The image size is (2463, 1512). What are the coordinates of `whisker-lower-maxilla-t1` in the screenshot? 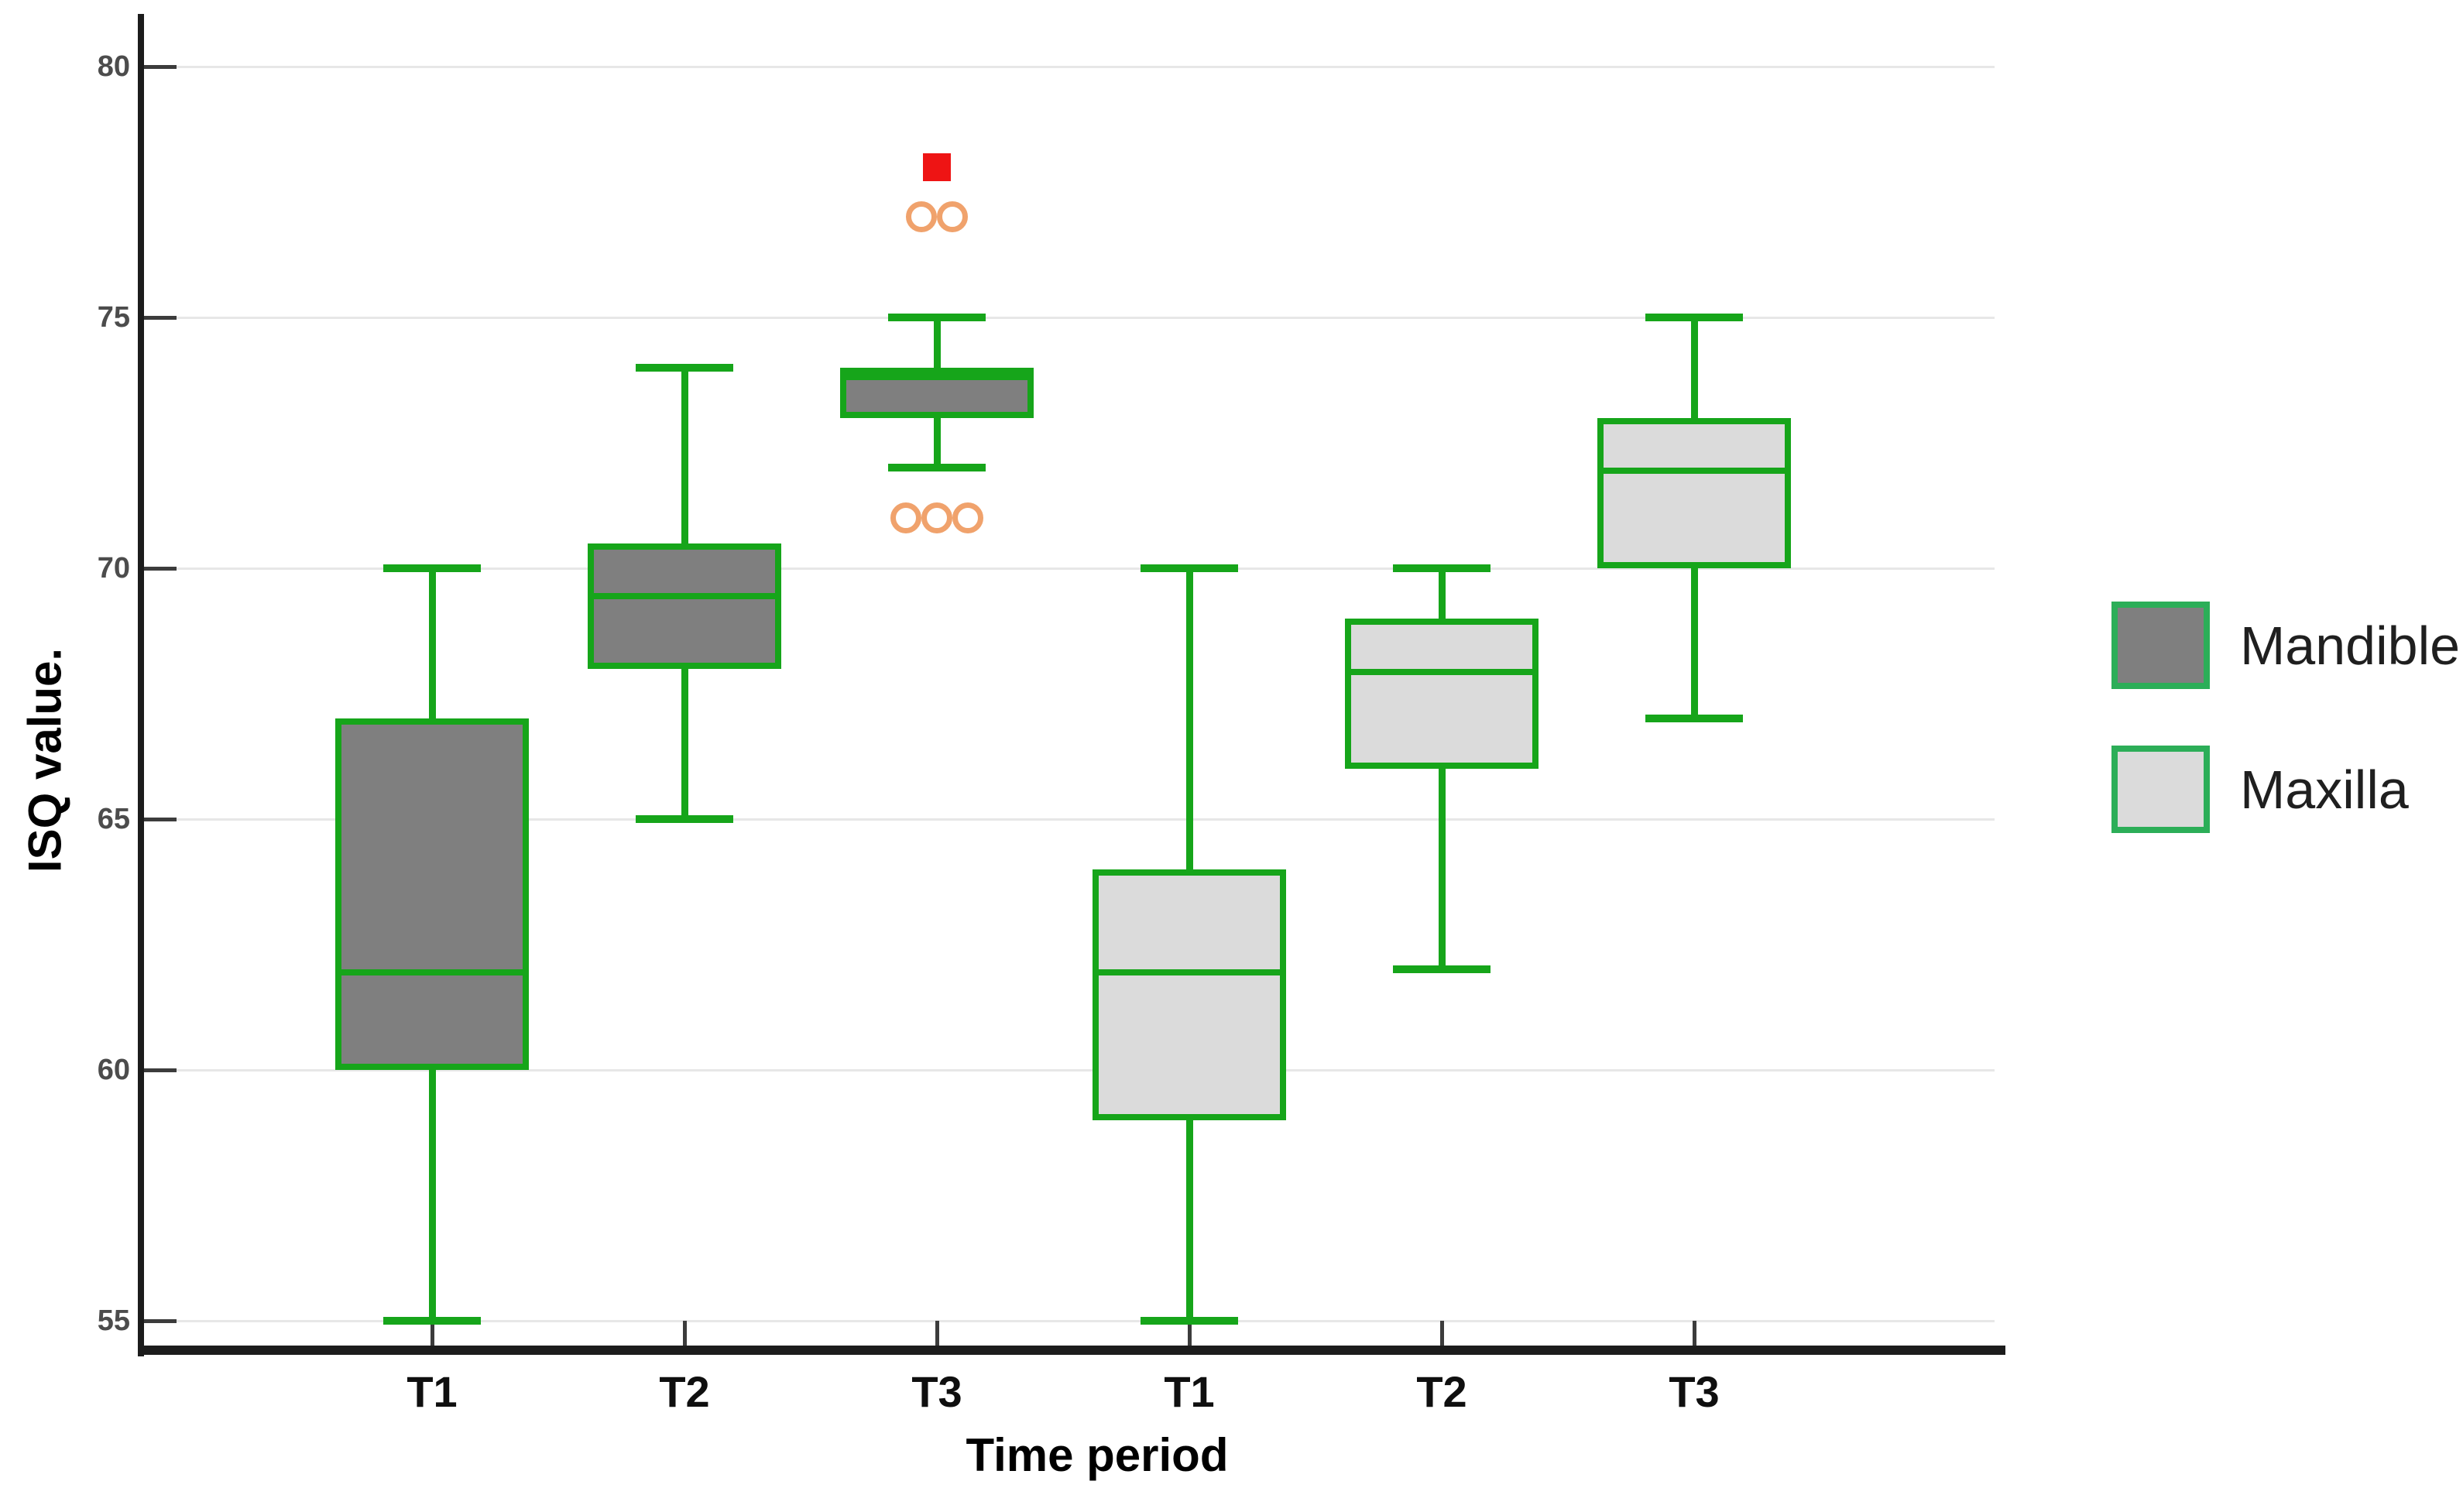 It's located at (1189, 1220).